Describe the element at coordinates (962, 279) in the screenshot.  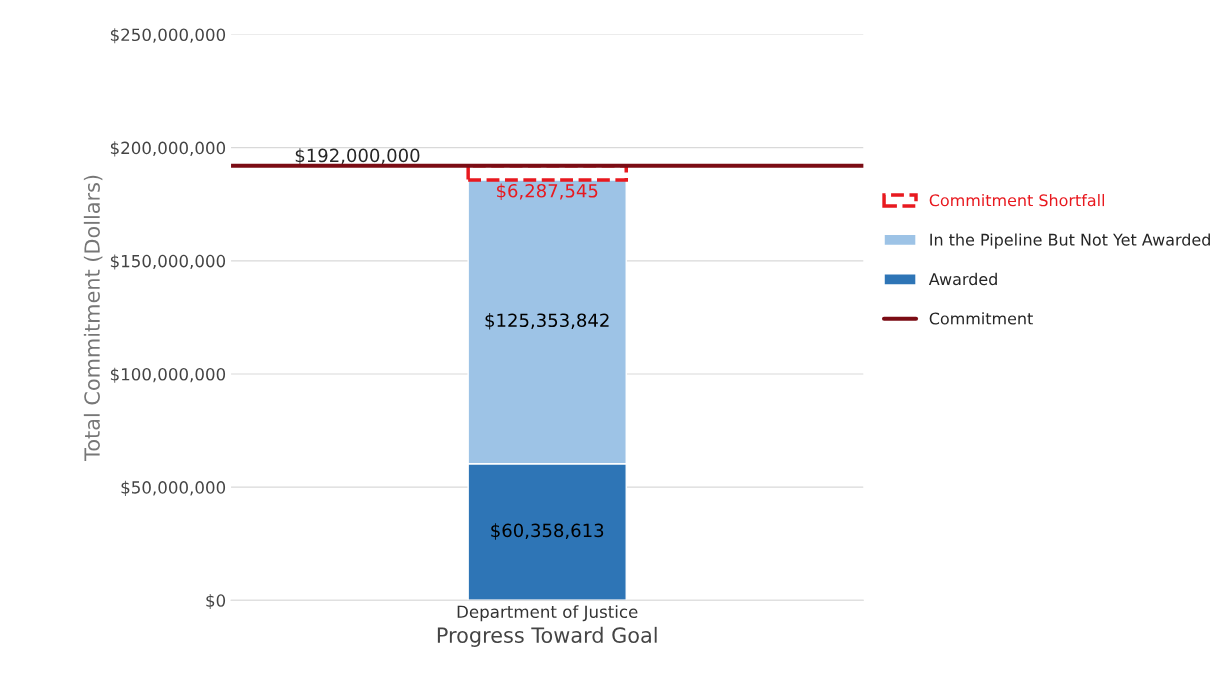
I see `legend-label: Awarded` at that location.